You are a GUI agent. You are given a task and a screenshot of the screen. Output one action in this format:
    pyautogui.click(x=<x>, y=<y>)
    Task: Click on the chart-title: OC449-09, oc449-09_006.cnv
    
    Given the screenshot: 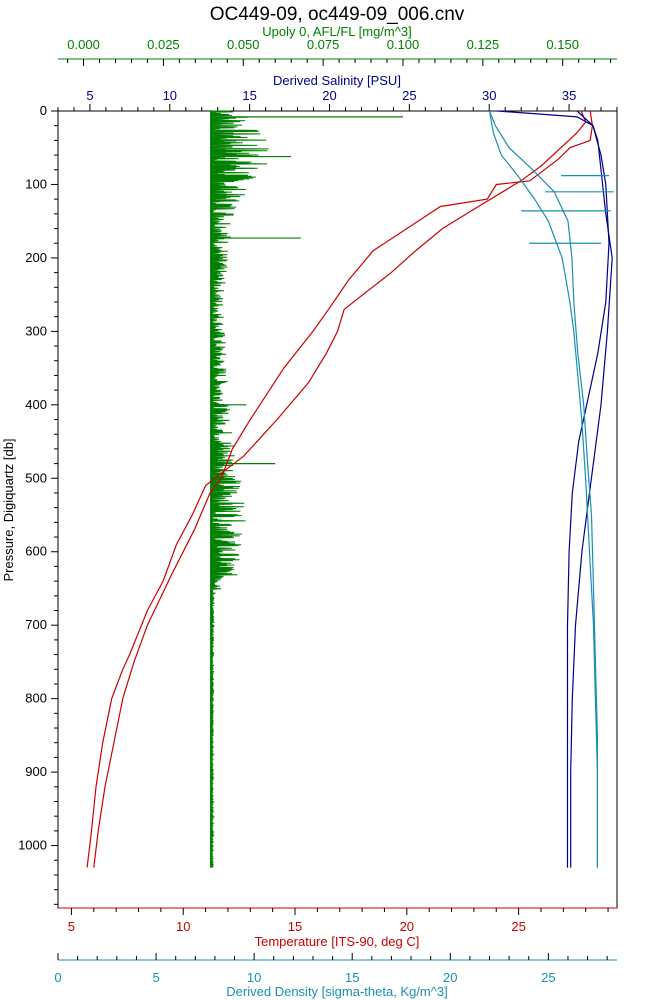 What is the action you would take?
    pyautogui.click(x=337, y=14)
    